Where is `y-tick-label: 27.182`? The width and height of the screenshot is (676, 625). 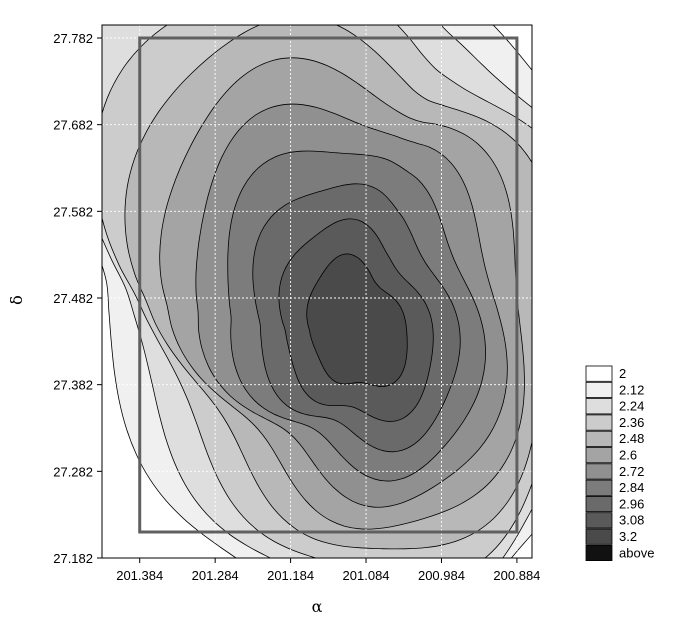
y-tick-label: 27.182 is located at coordinates (73, 558).